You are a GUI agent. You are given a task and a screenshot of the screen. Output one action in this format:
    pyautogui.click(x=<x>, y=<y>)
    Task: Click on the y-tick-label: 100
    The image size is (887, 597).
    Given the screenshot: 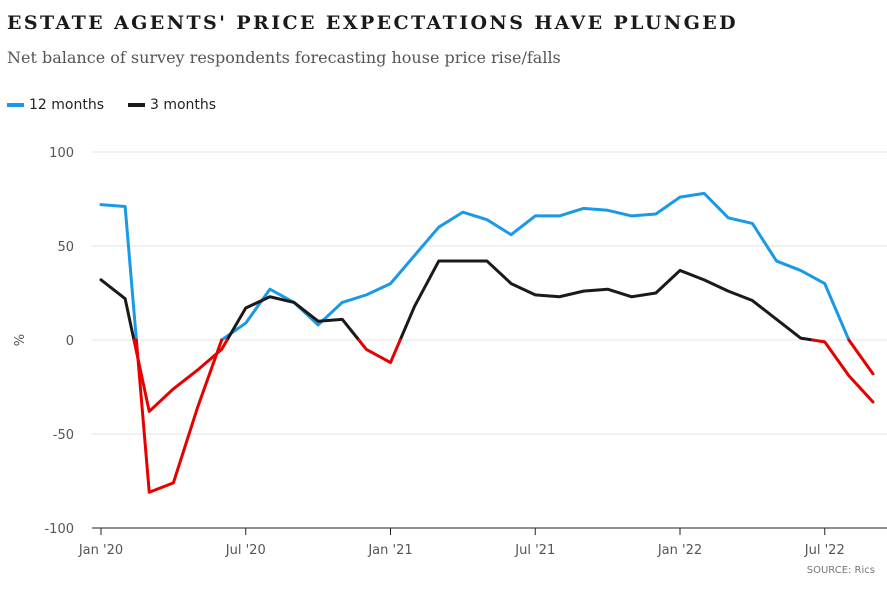 What is the action you would take?
    pyautogui.click(x=61, y=153)
    